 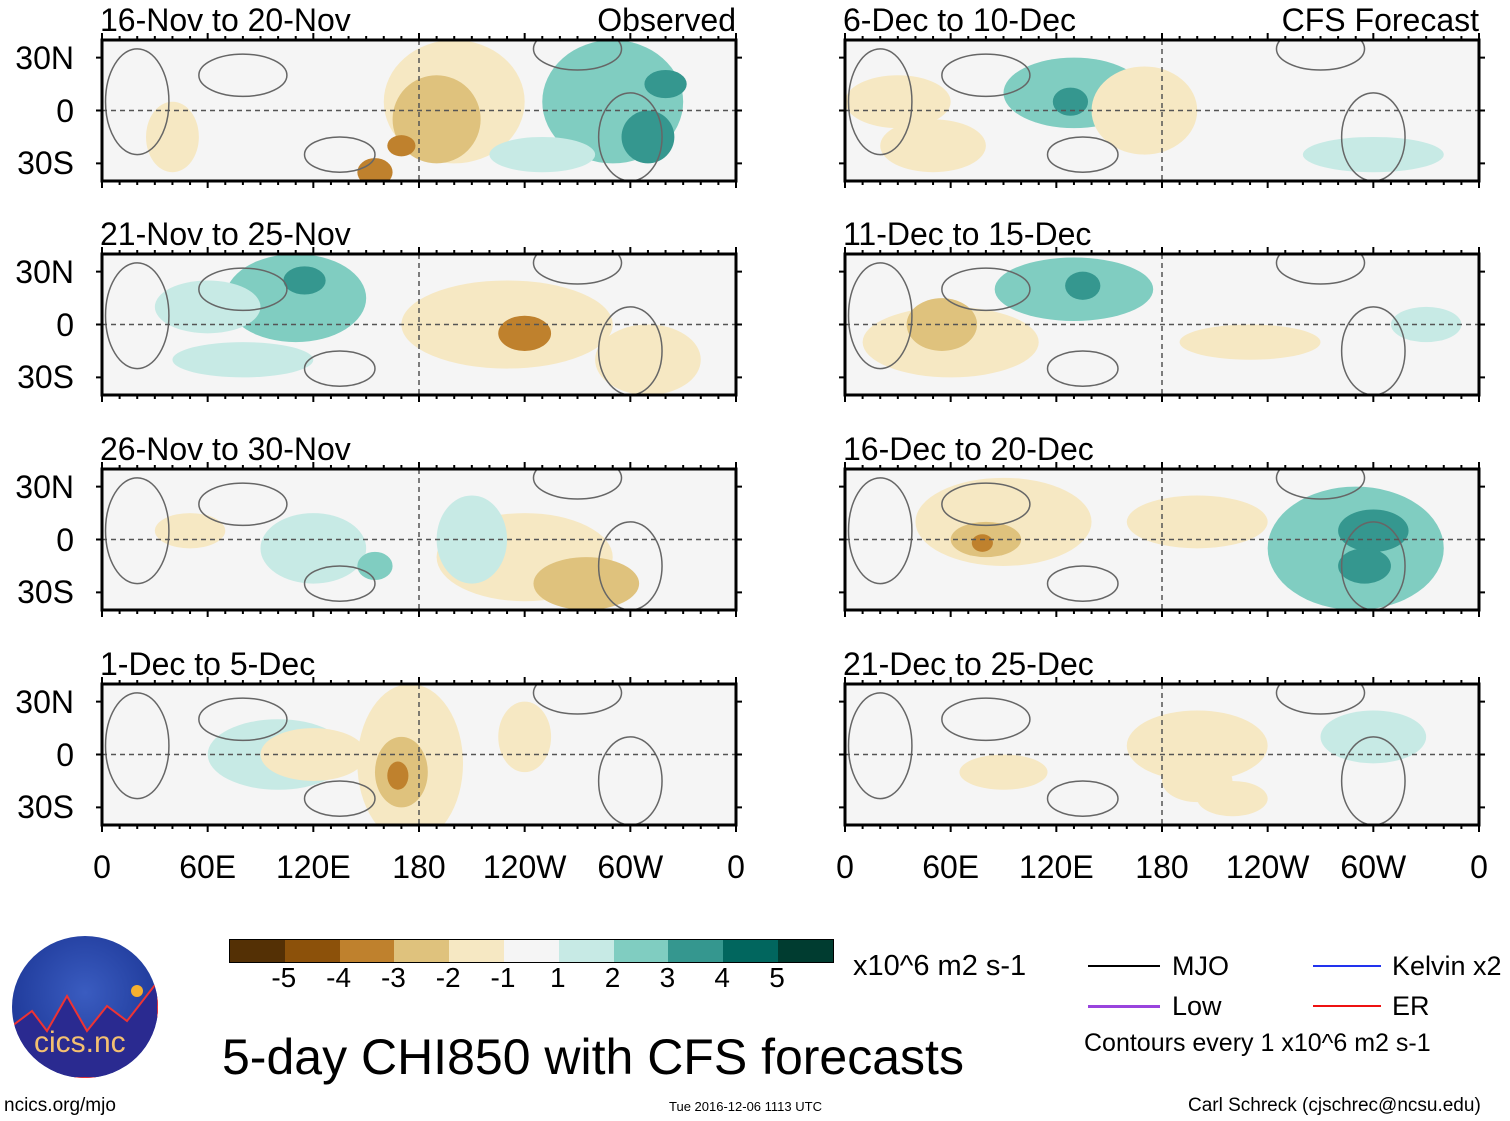 What do you see at coordinates (225, 234) in the screenshot?
I see `panel-title: 21-Nov to 25-Nov` at bounding box center [225, 234].